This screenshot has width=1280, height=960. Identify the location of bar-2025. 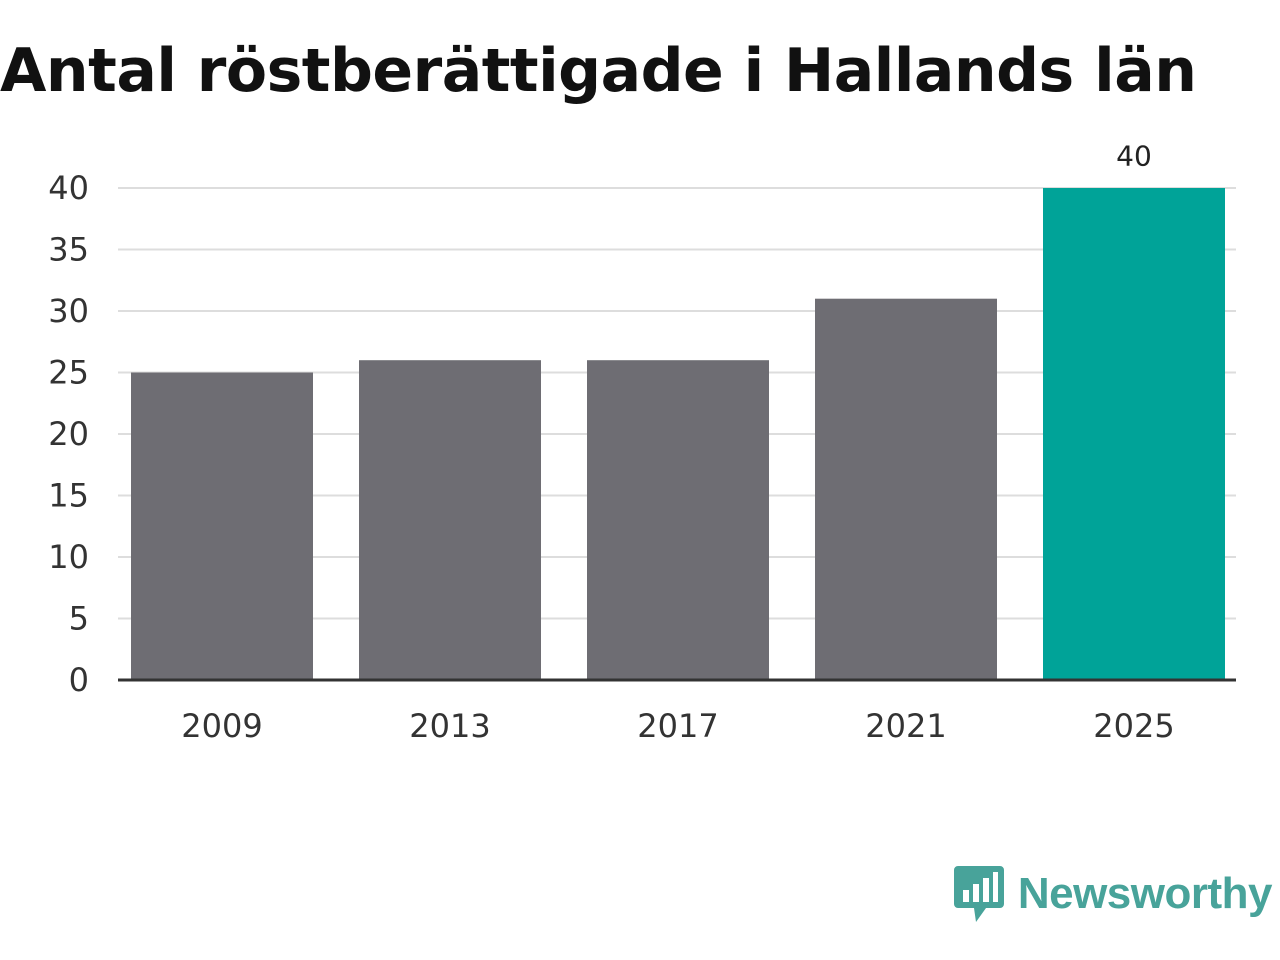
(1134, 434).